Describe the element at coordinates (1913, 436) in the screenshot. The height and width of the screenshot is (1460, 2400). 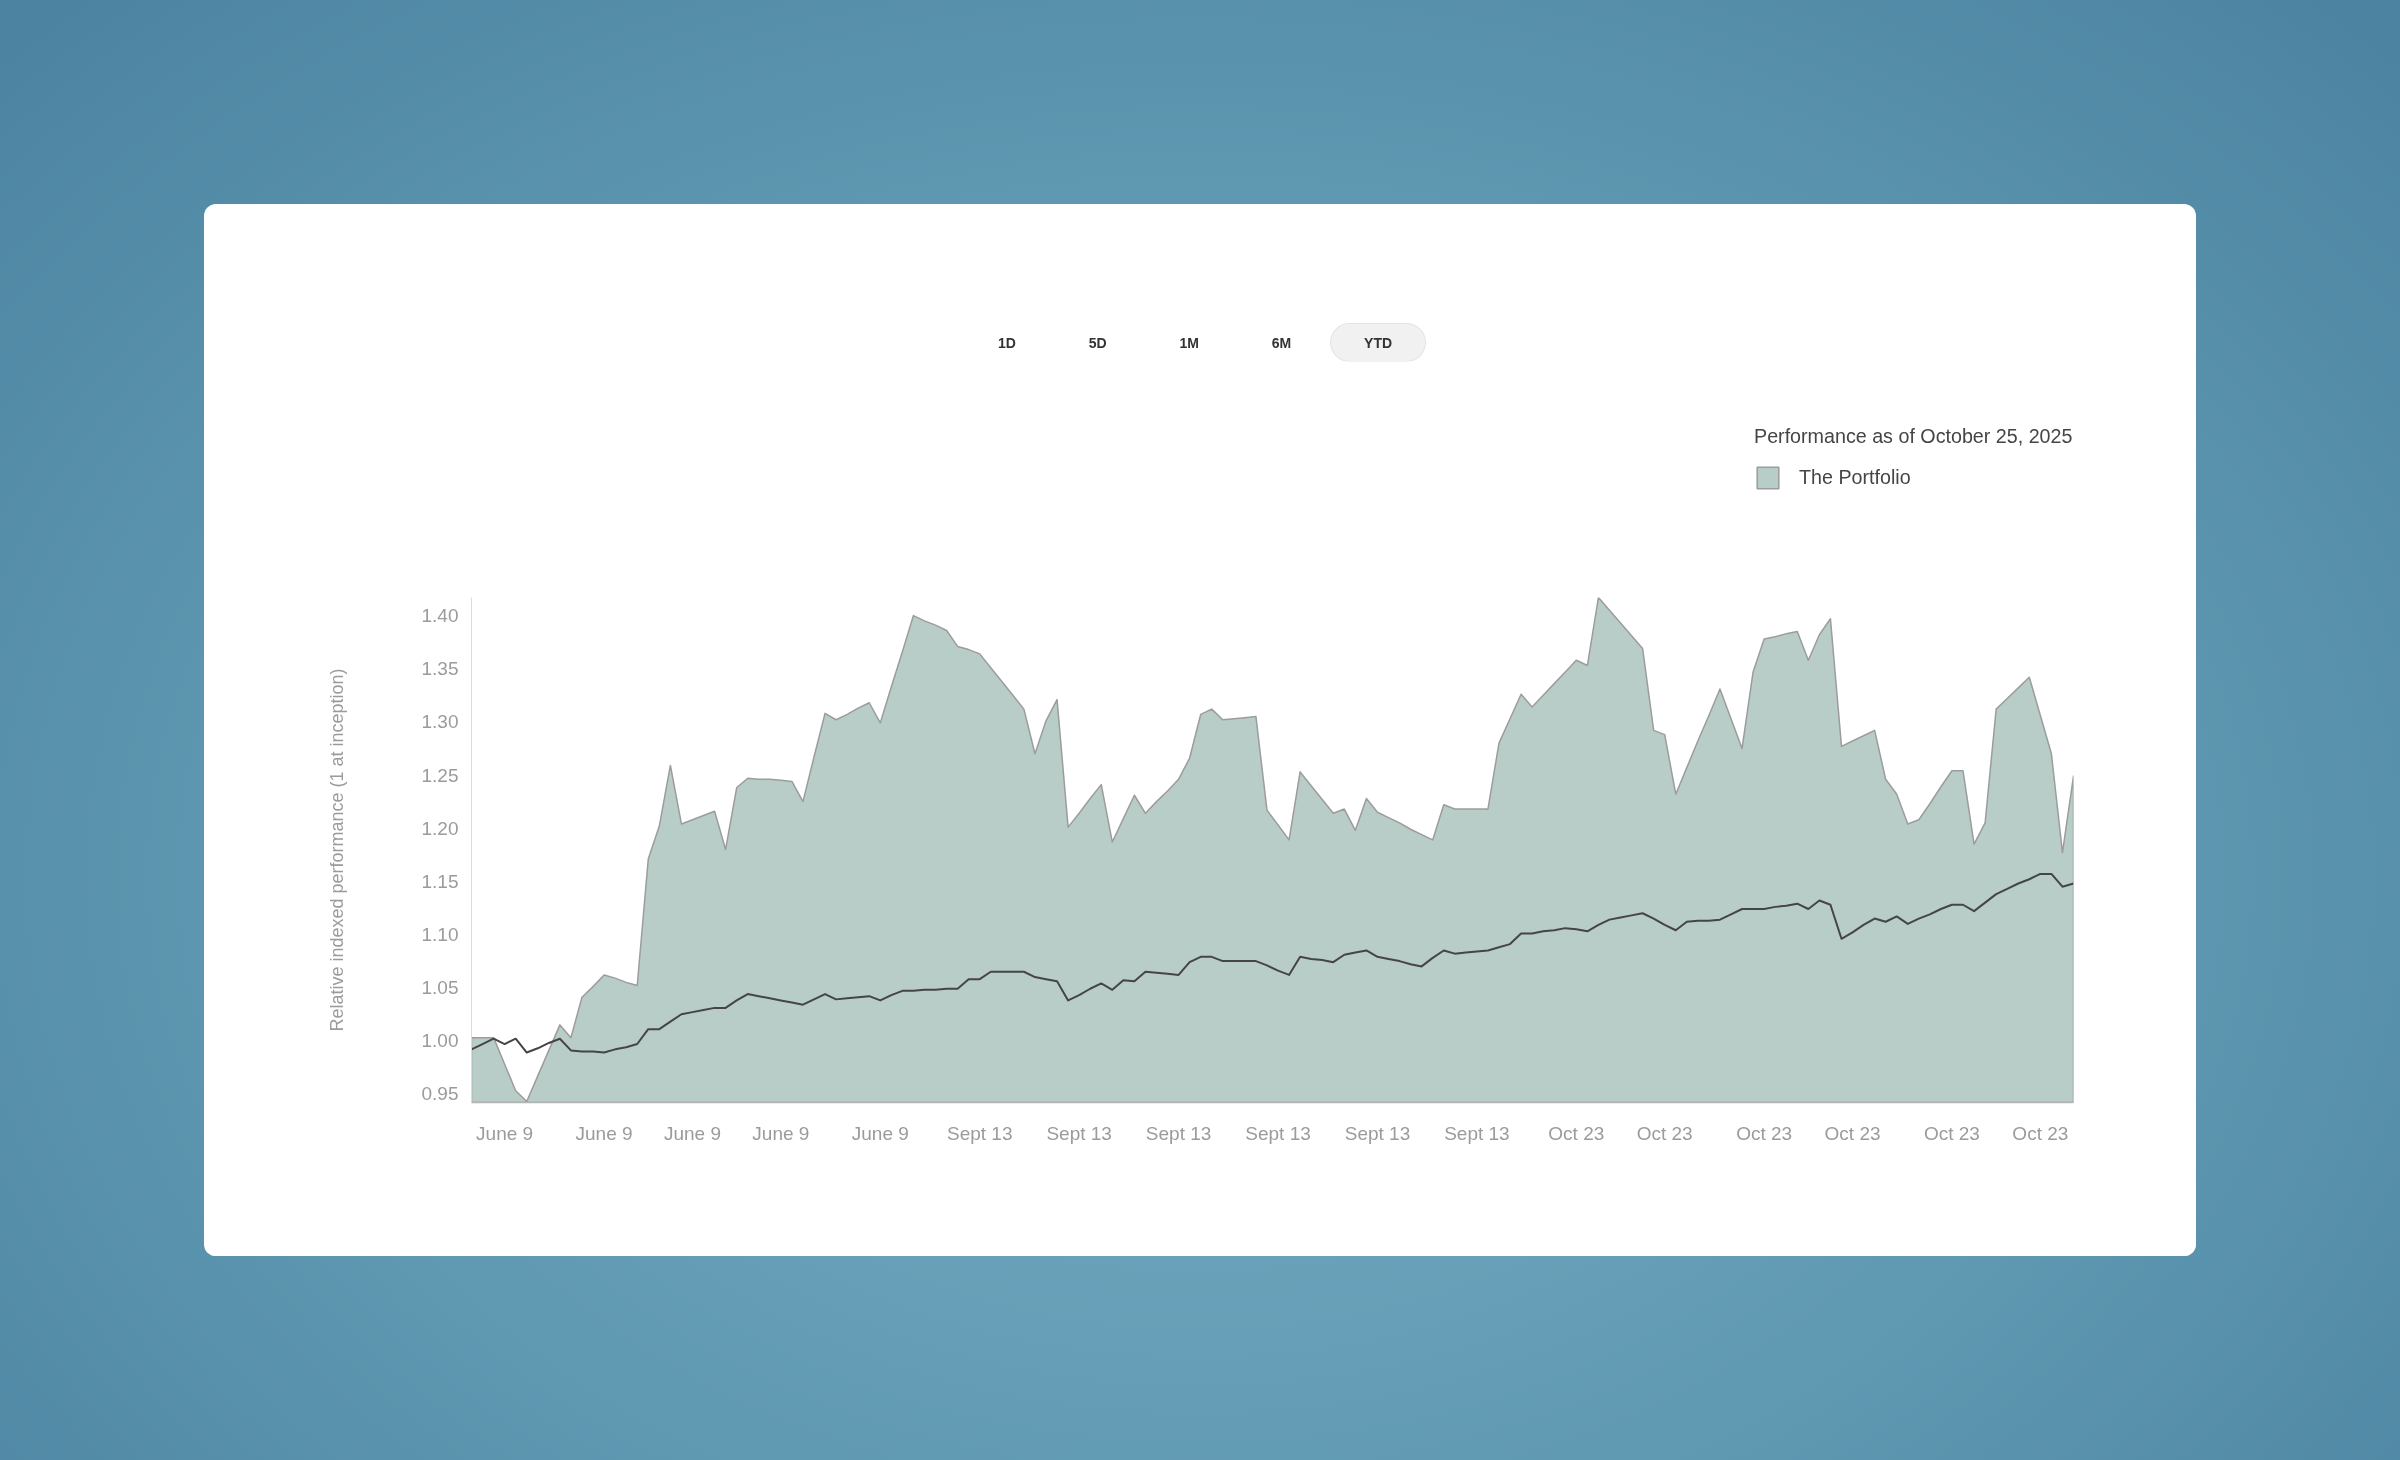
I see `legend-title: Performance as of October 25, 2025` at that location.